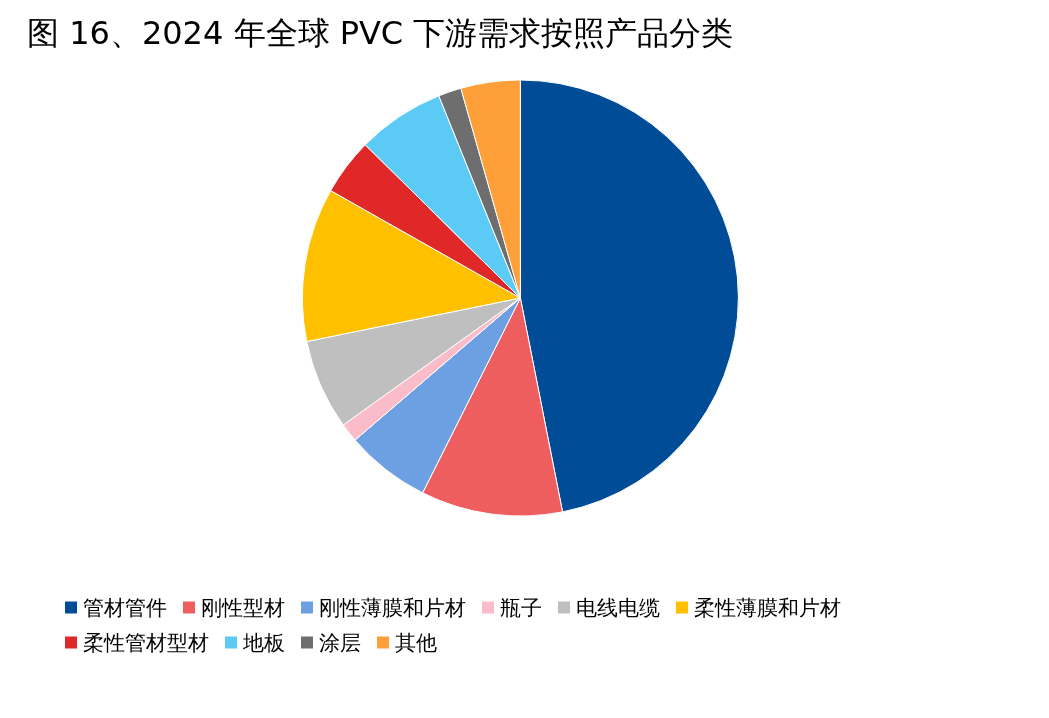  Describe the element at coordinates (380, 33) in the screenshot. I see `chart-title: 图 16、2024 年全球 PVC 下游需求按照产品分类` at that location.